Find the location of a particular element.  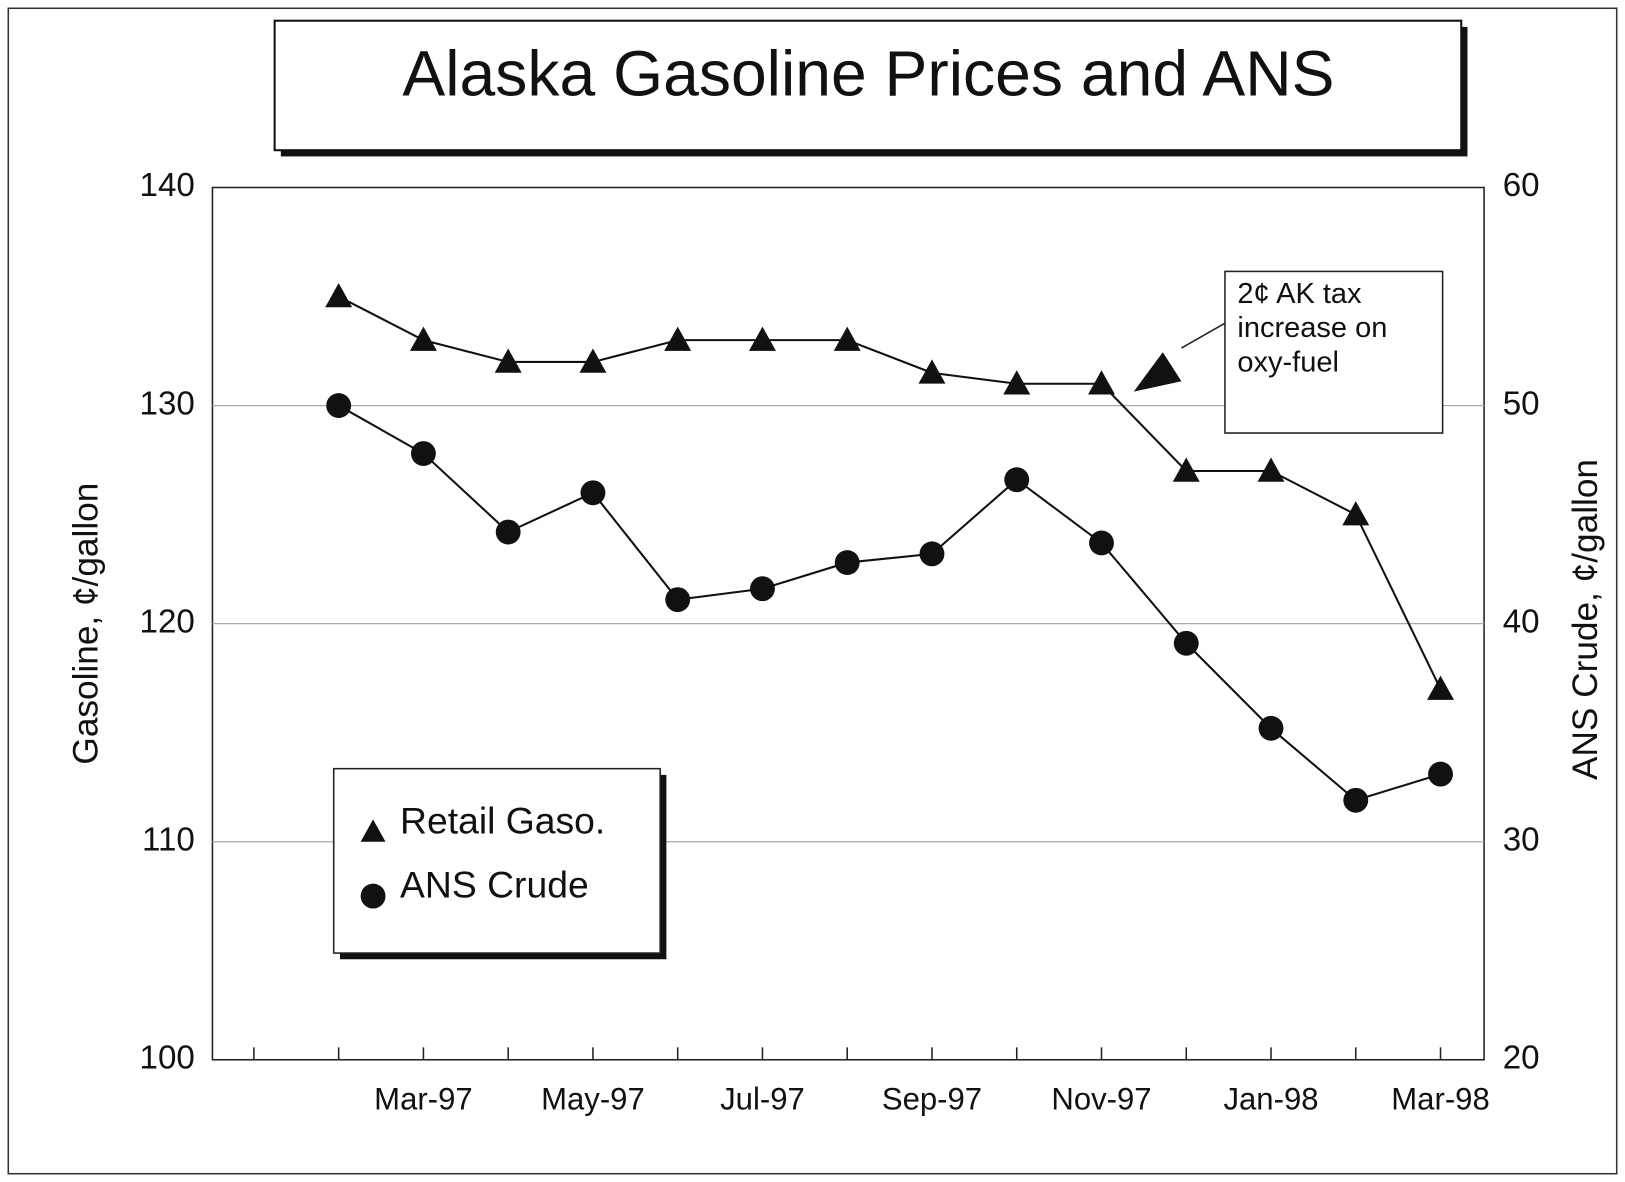

title-box is located at coordinates (868, 85).